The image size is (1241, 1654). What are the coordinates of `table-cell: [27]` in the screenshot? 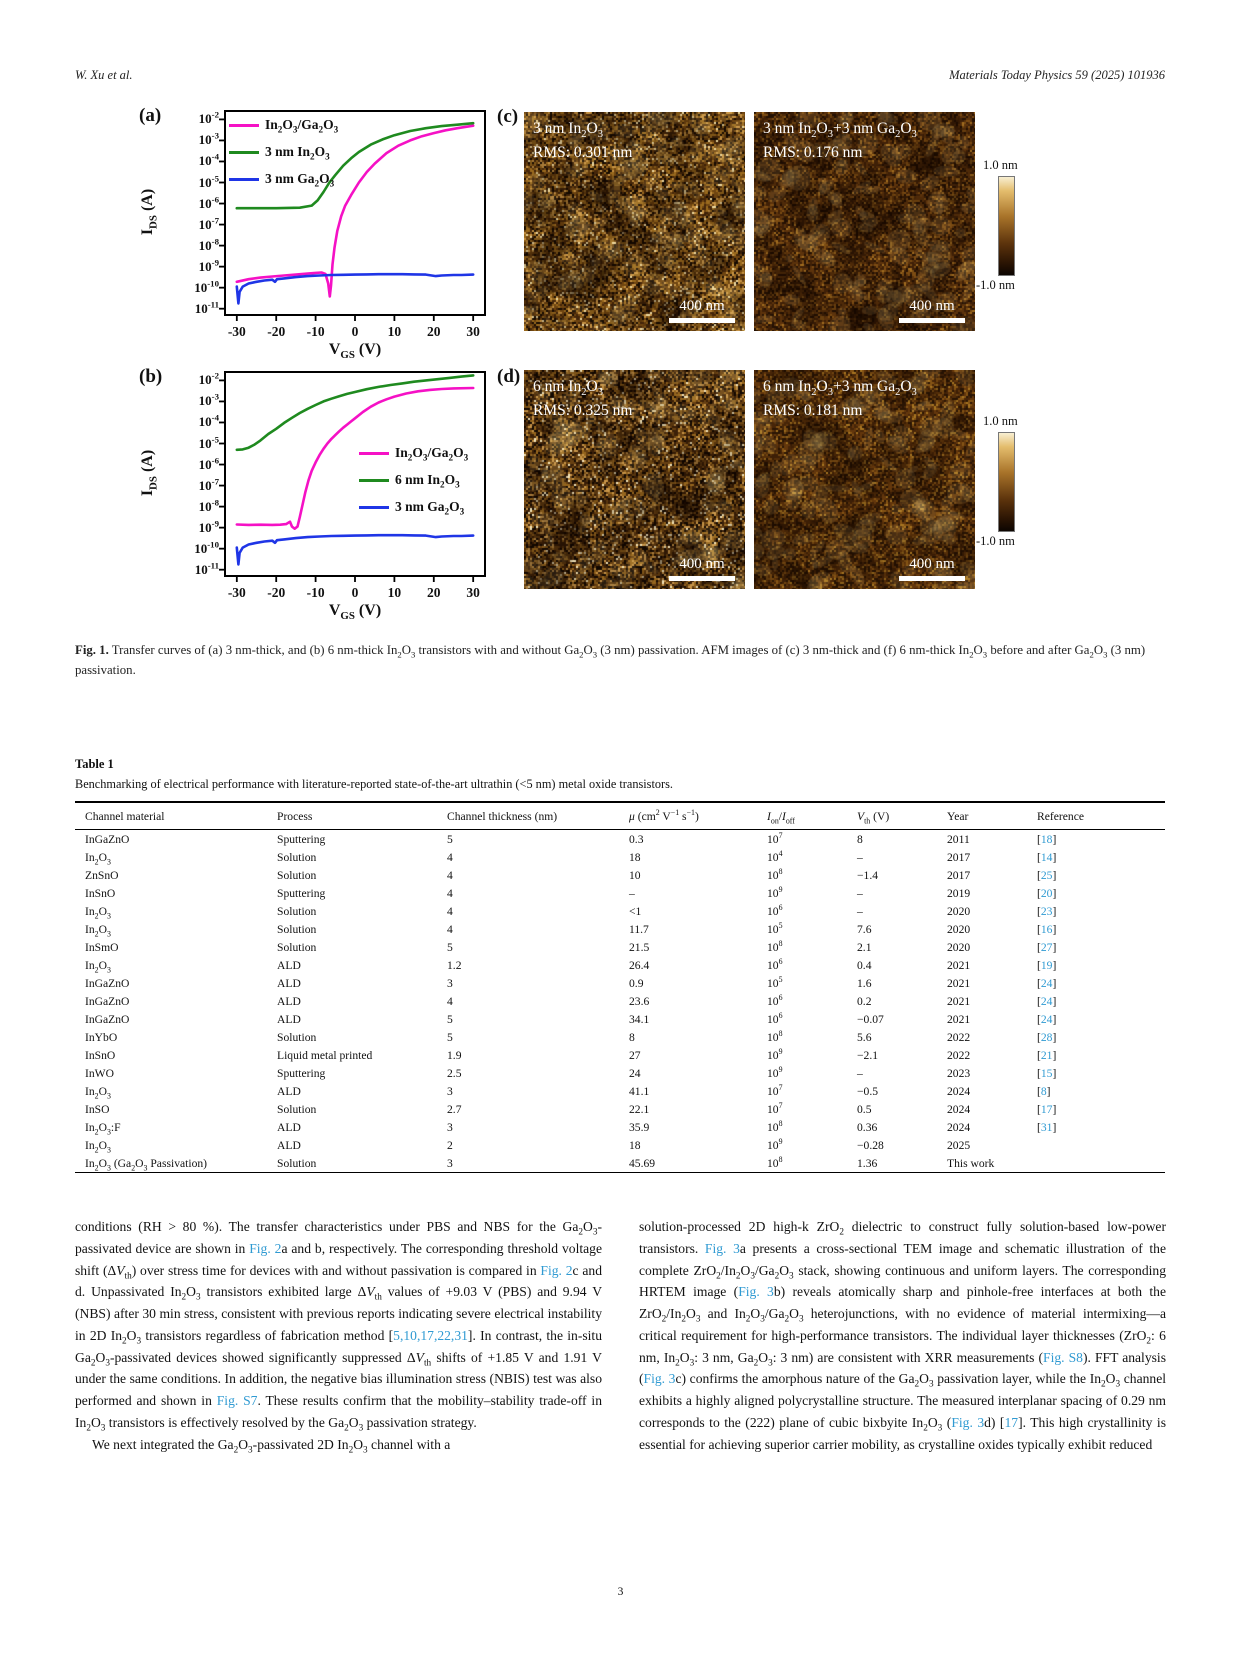 It's located at (1047, 947).